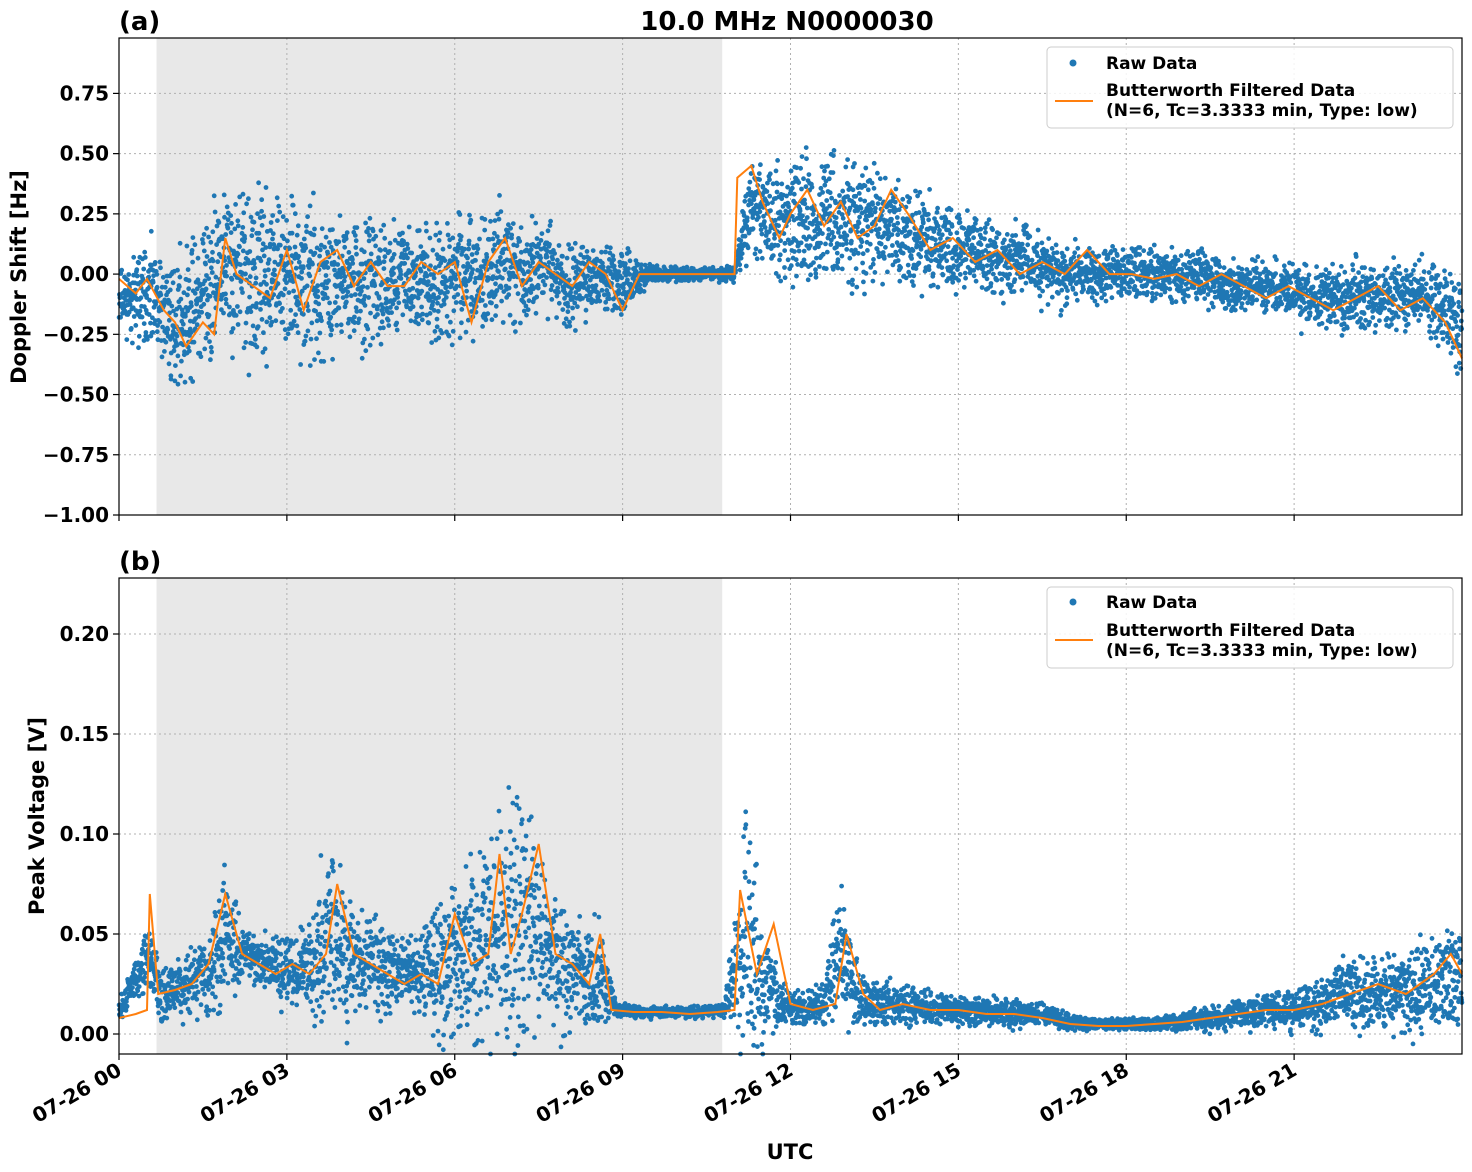  Describe the element at coordinates (1252, 1093) in the screenshot. I see `x-tick-label: 07-26 21` at that location.